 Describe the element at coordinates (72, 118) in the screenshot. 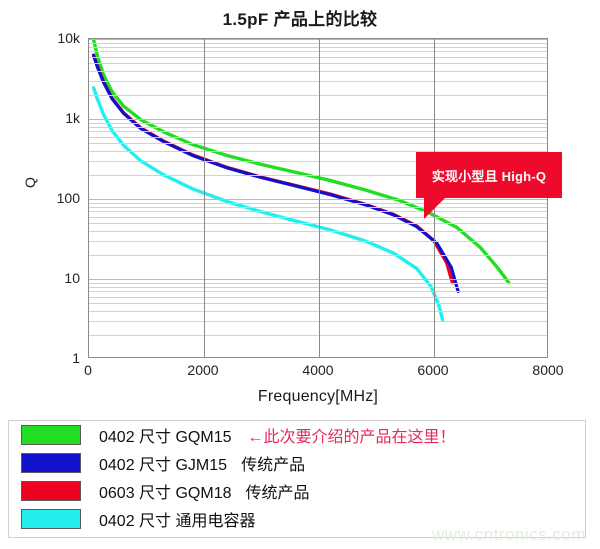

I see `y-axis-tick-label: 1k` at that location.